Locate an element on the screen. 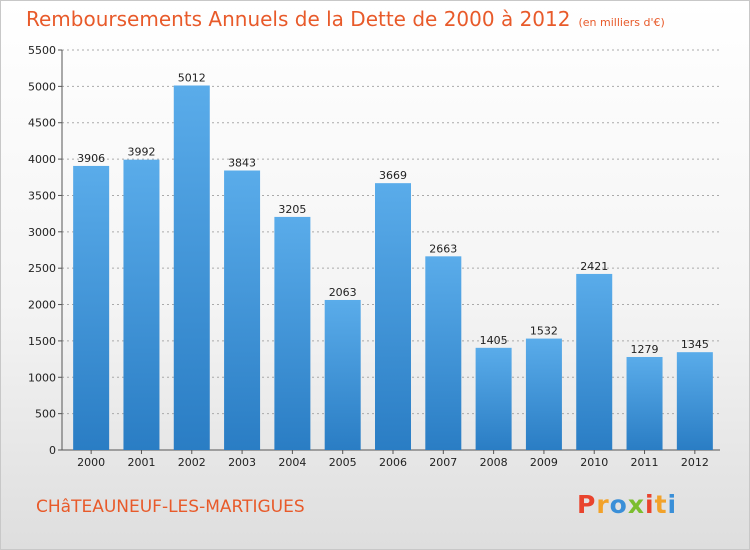 Image resolution: width=750 pixels, height=550 pixels. x-tick-label: 2002 is located at coordinates (192, 462).